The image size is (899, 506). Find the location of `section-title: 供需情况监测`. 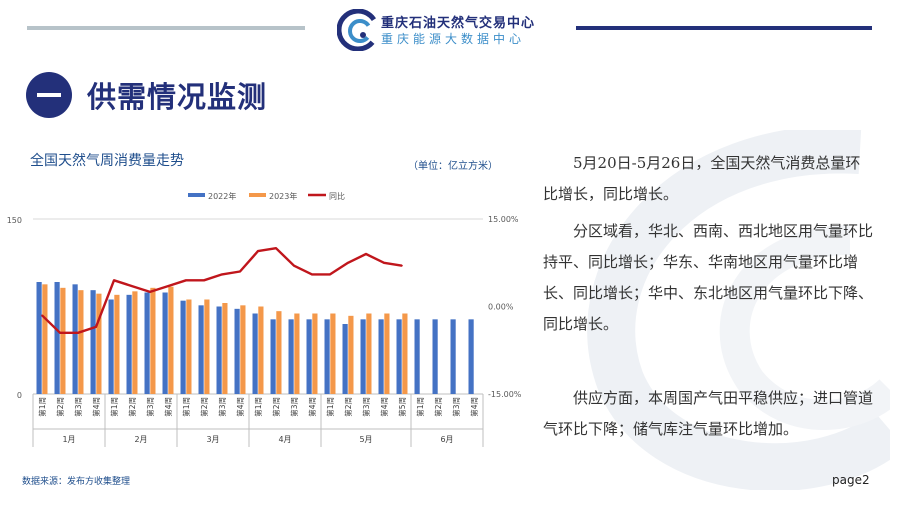

section-title: 供需情况监测 is located at coordinates (177, 97).